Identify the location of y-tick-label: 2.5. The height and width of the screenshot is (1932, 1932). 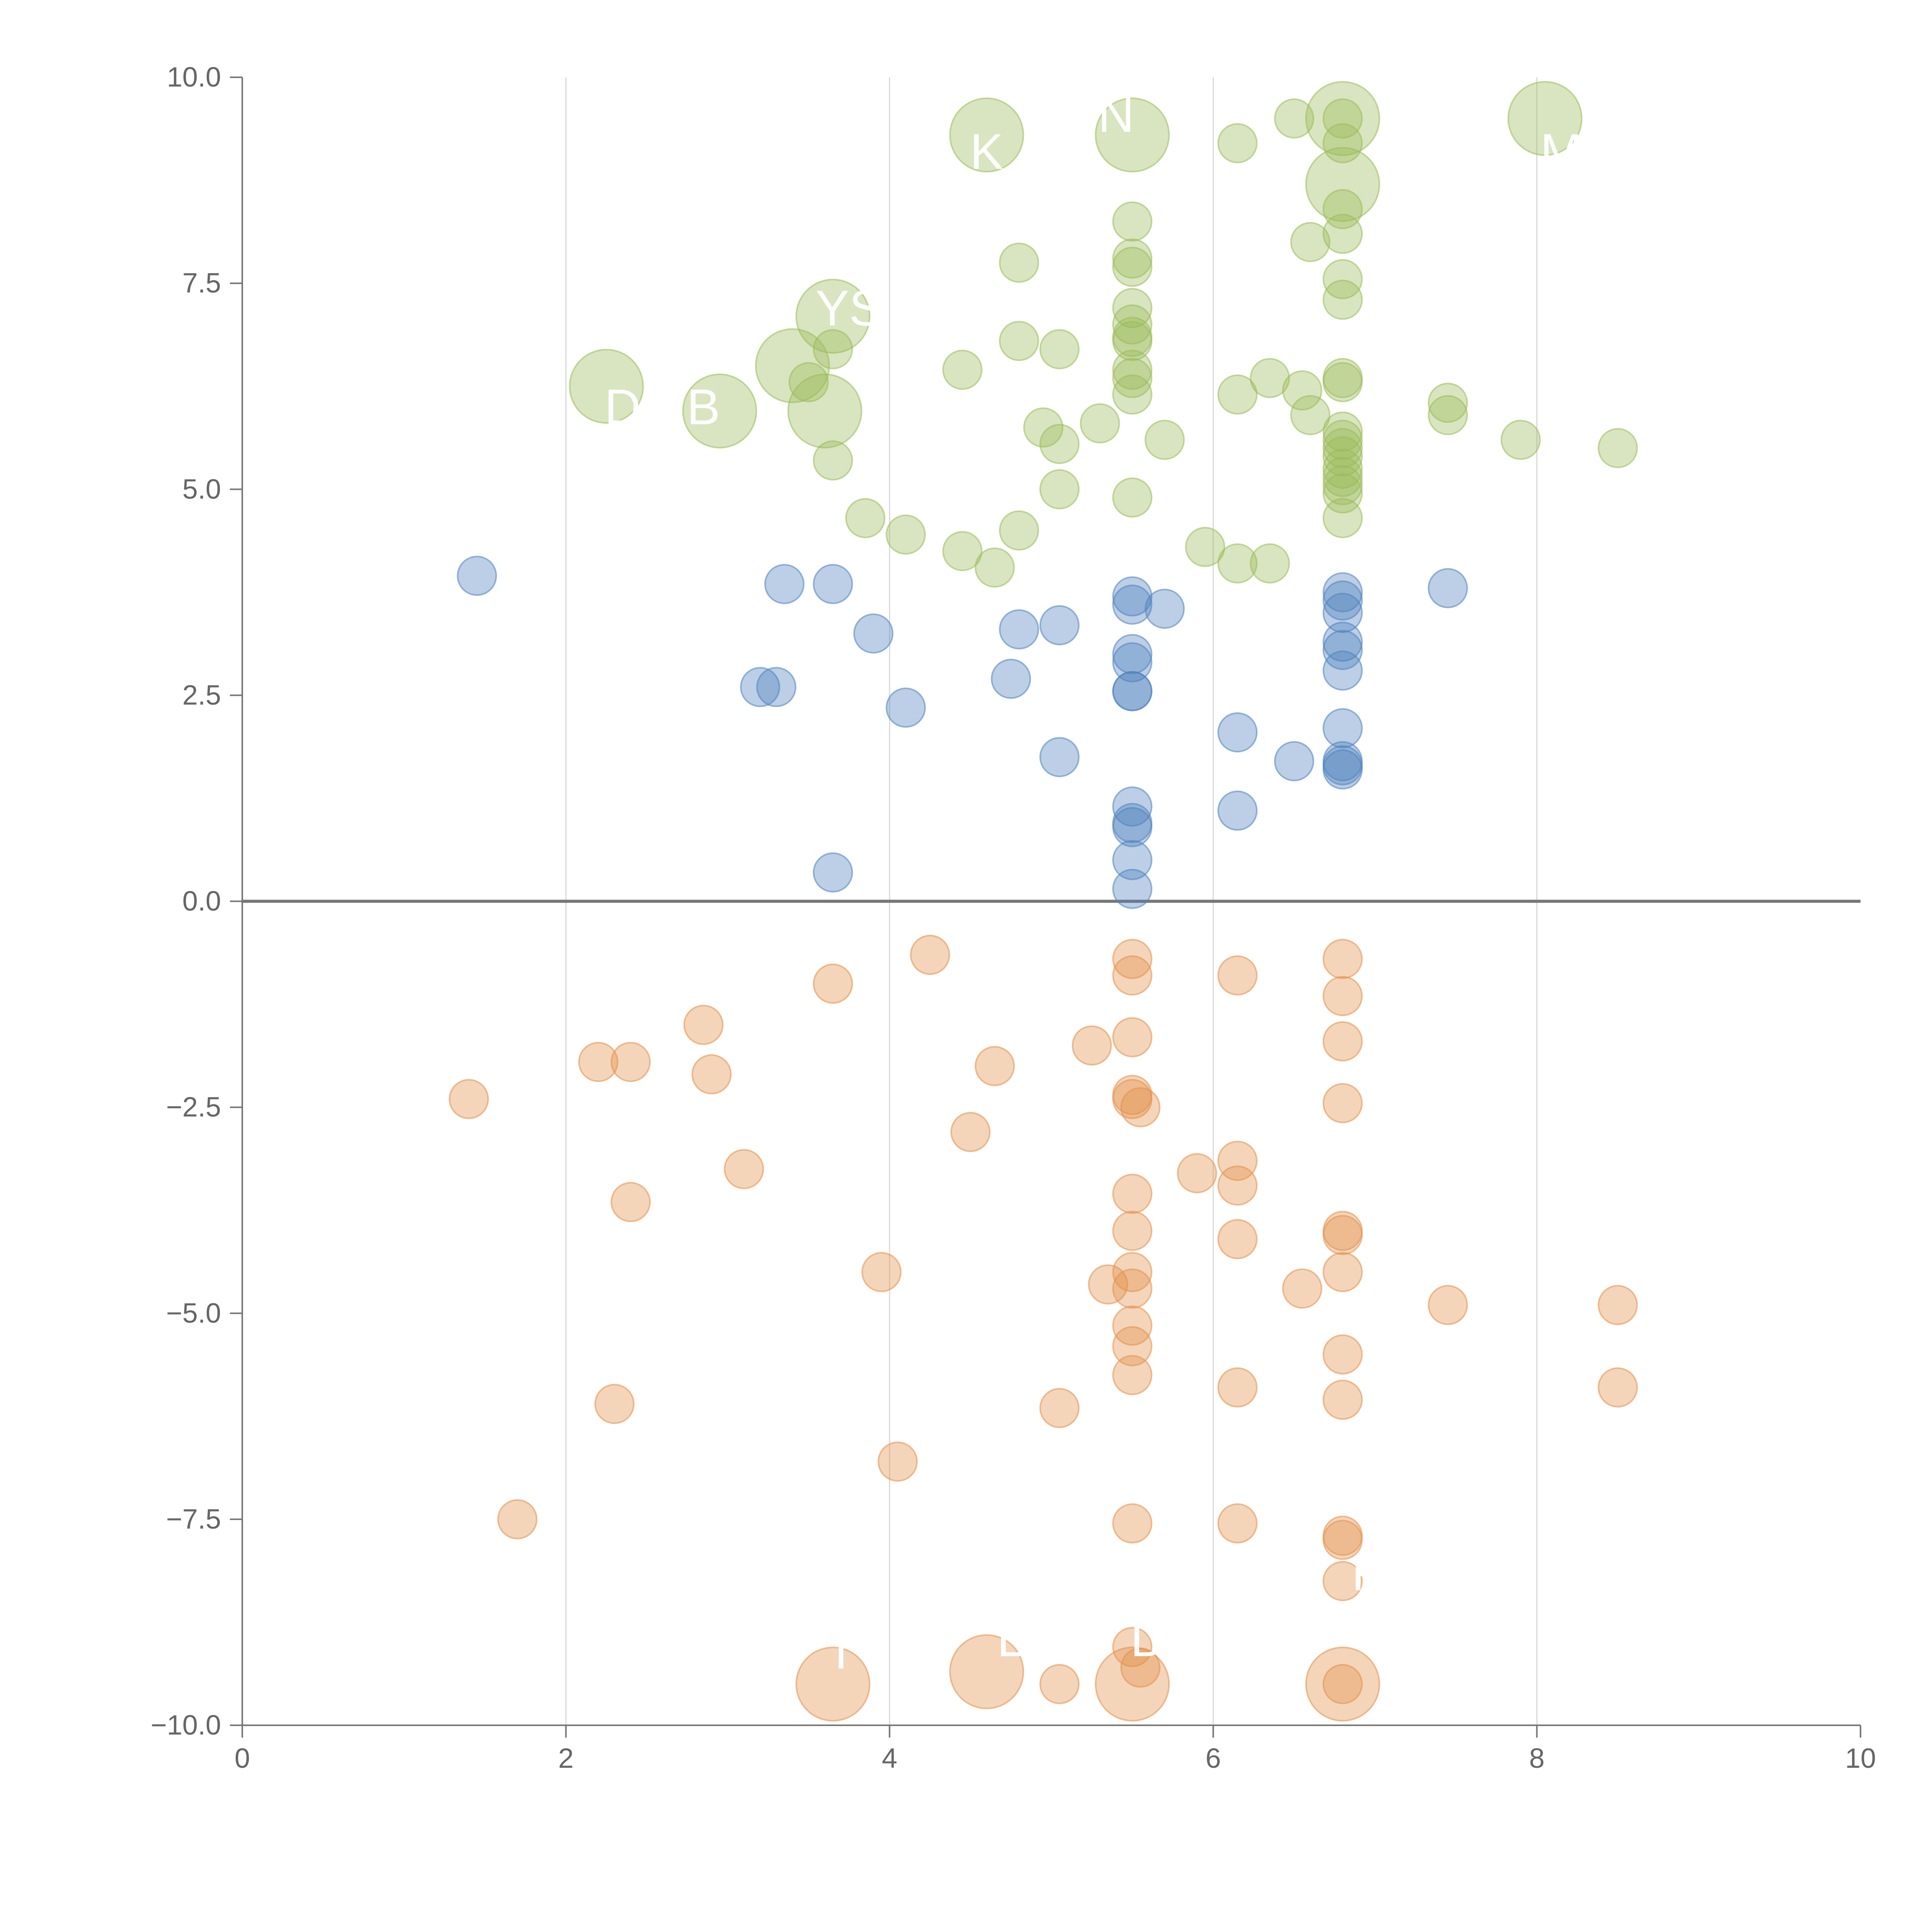
(202, 695).